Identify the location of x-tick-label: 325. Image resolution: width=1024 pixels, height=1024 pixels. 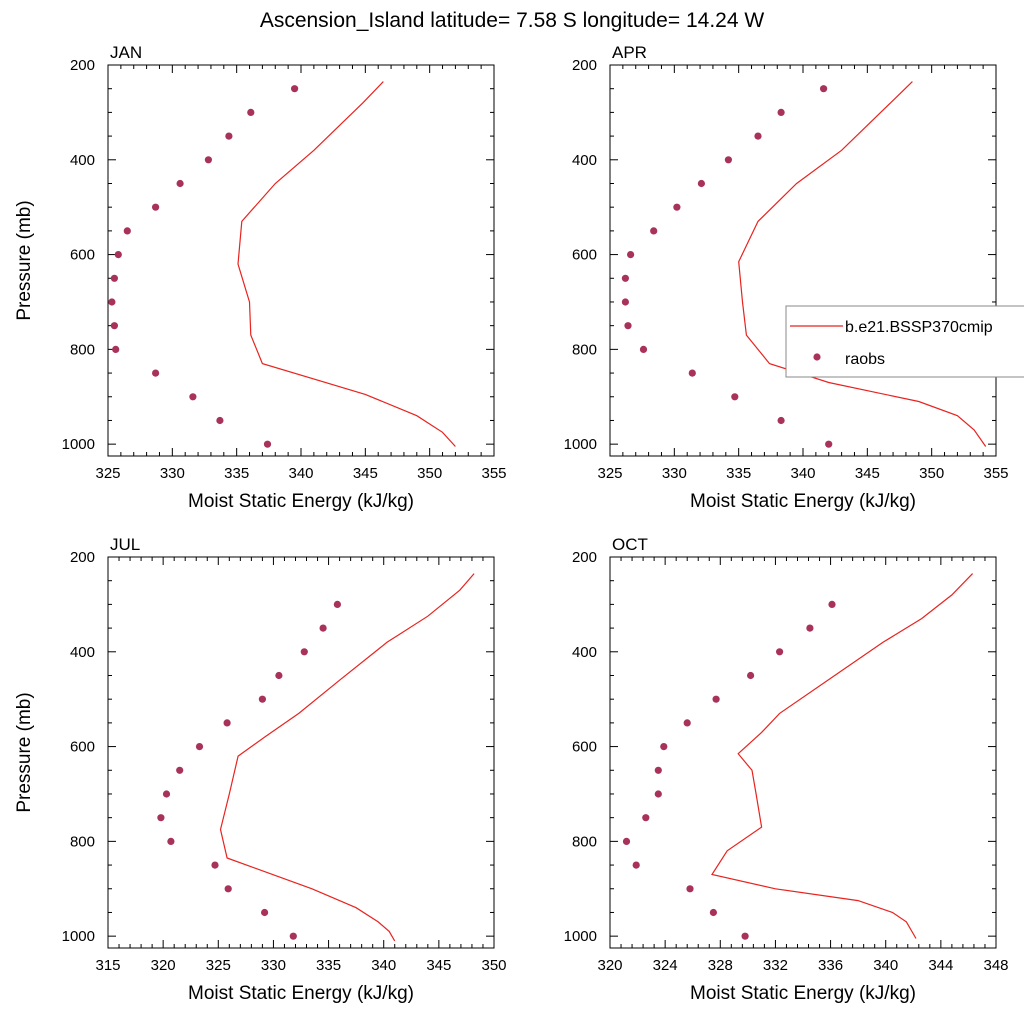
(107, 473).